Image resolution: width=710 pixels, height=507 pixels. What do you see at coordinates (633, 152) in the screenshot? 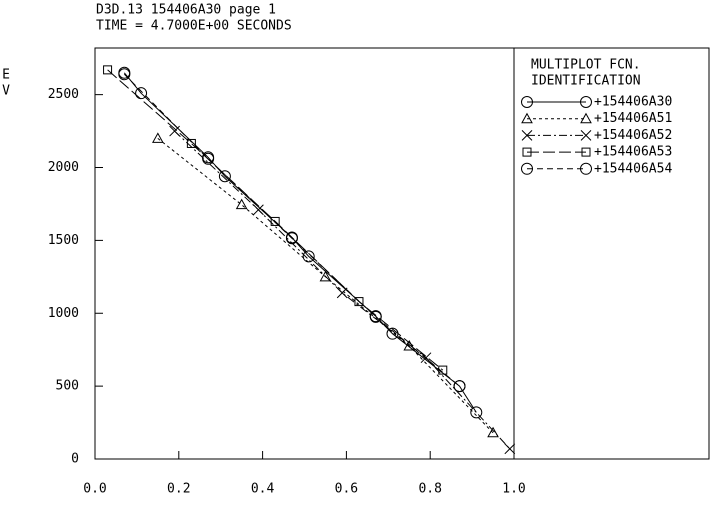
I see `legend-label: +154406A53` at bounding box center [633, 152].